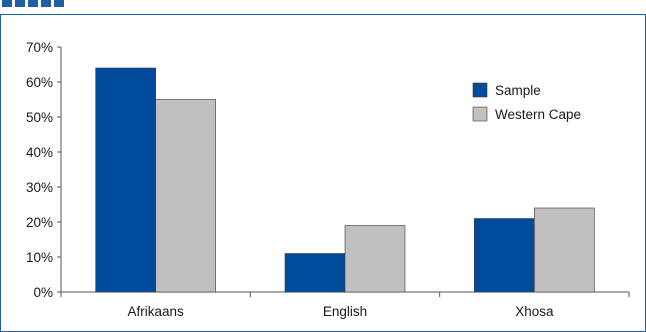 Image resolution: width=646 pixels, height=332 pixels. Describe the element at coordinates (518, 90) in the screenshot. I see `legend-label: Sample` at that location.